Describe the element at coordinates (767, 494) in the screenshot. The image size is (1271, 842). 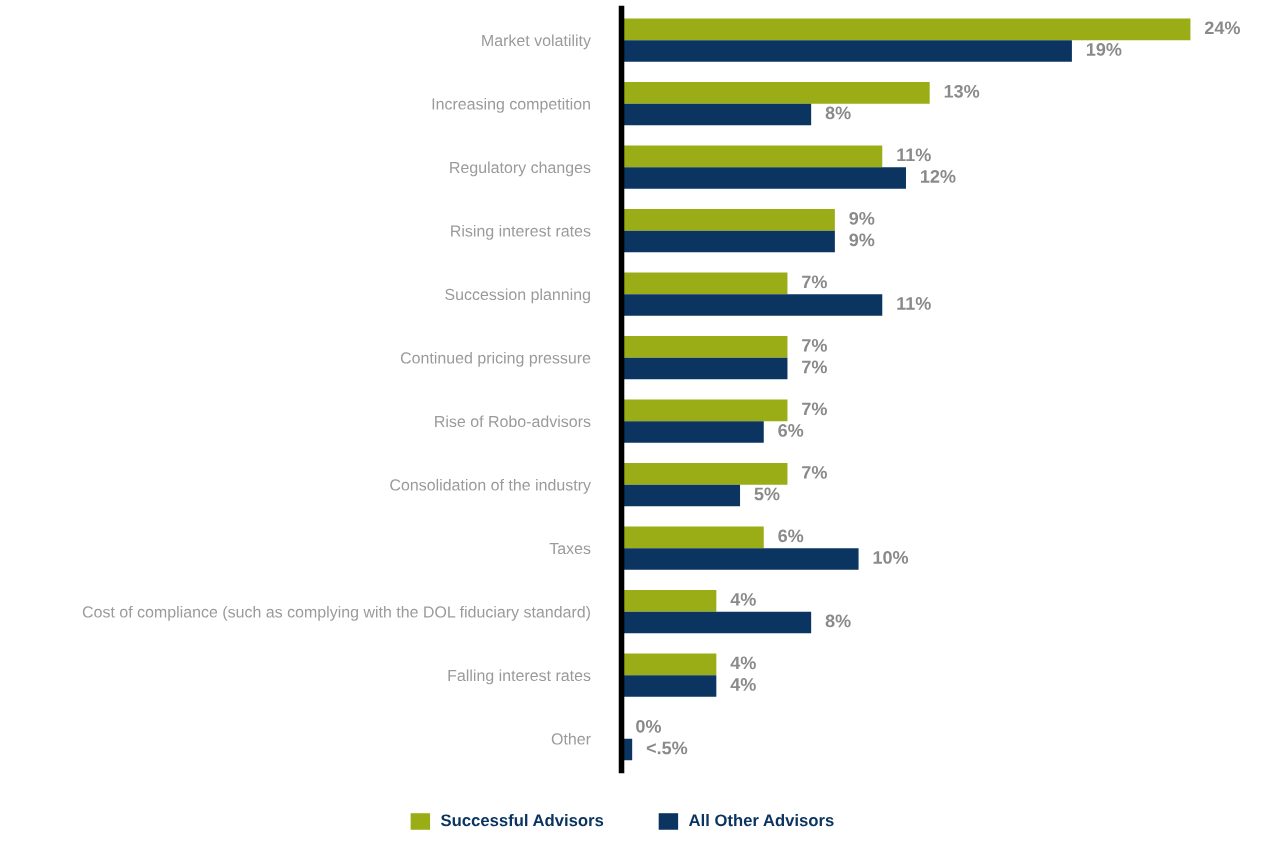
I see `data-label: 5%` at that location.